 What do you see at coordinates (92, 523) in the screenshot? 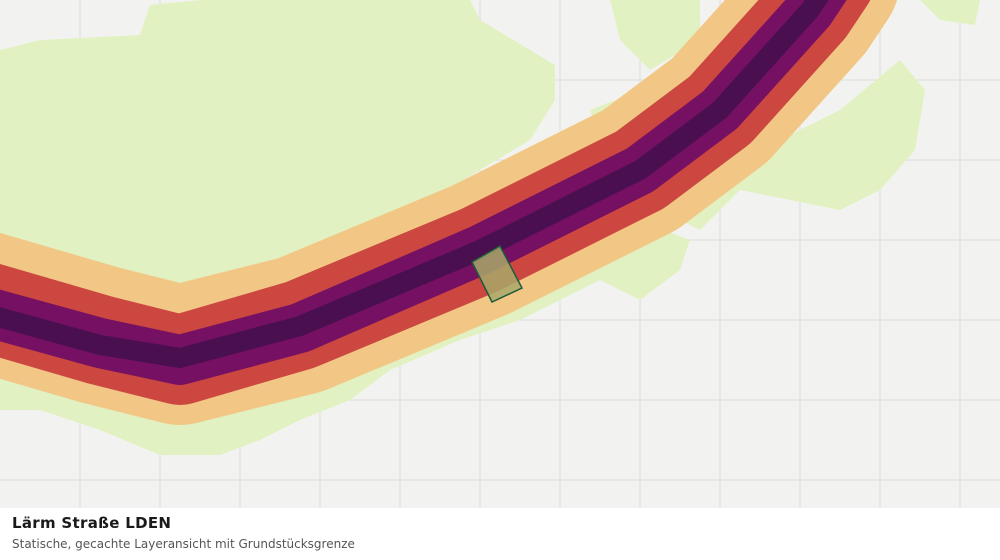
I see `map-title: Lärm Straße LDEN` at bounding box center [92, 523].